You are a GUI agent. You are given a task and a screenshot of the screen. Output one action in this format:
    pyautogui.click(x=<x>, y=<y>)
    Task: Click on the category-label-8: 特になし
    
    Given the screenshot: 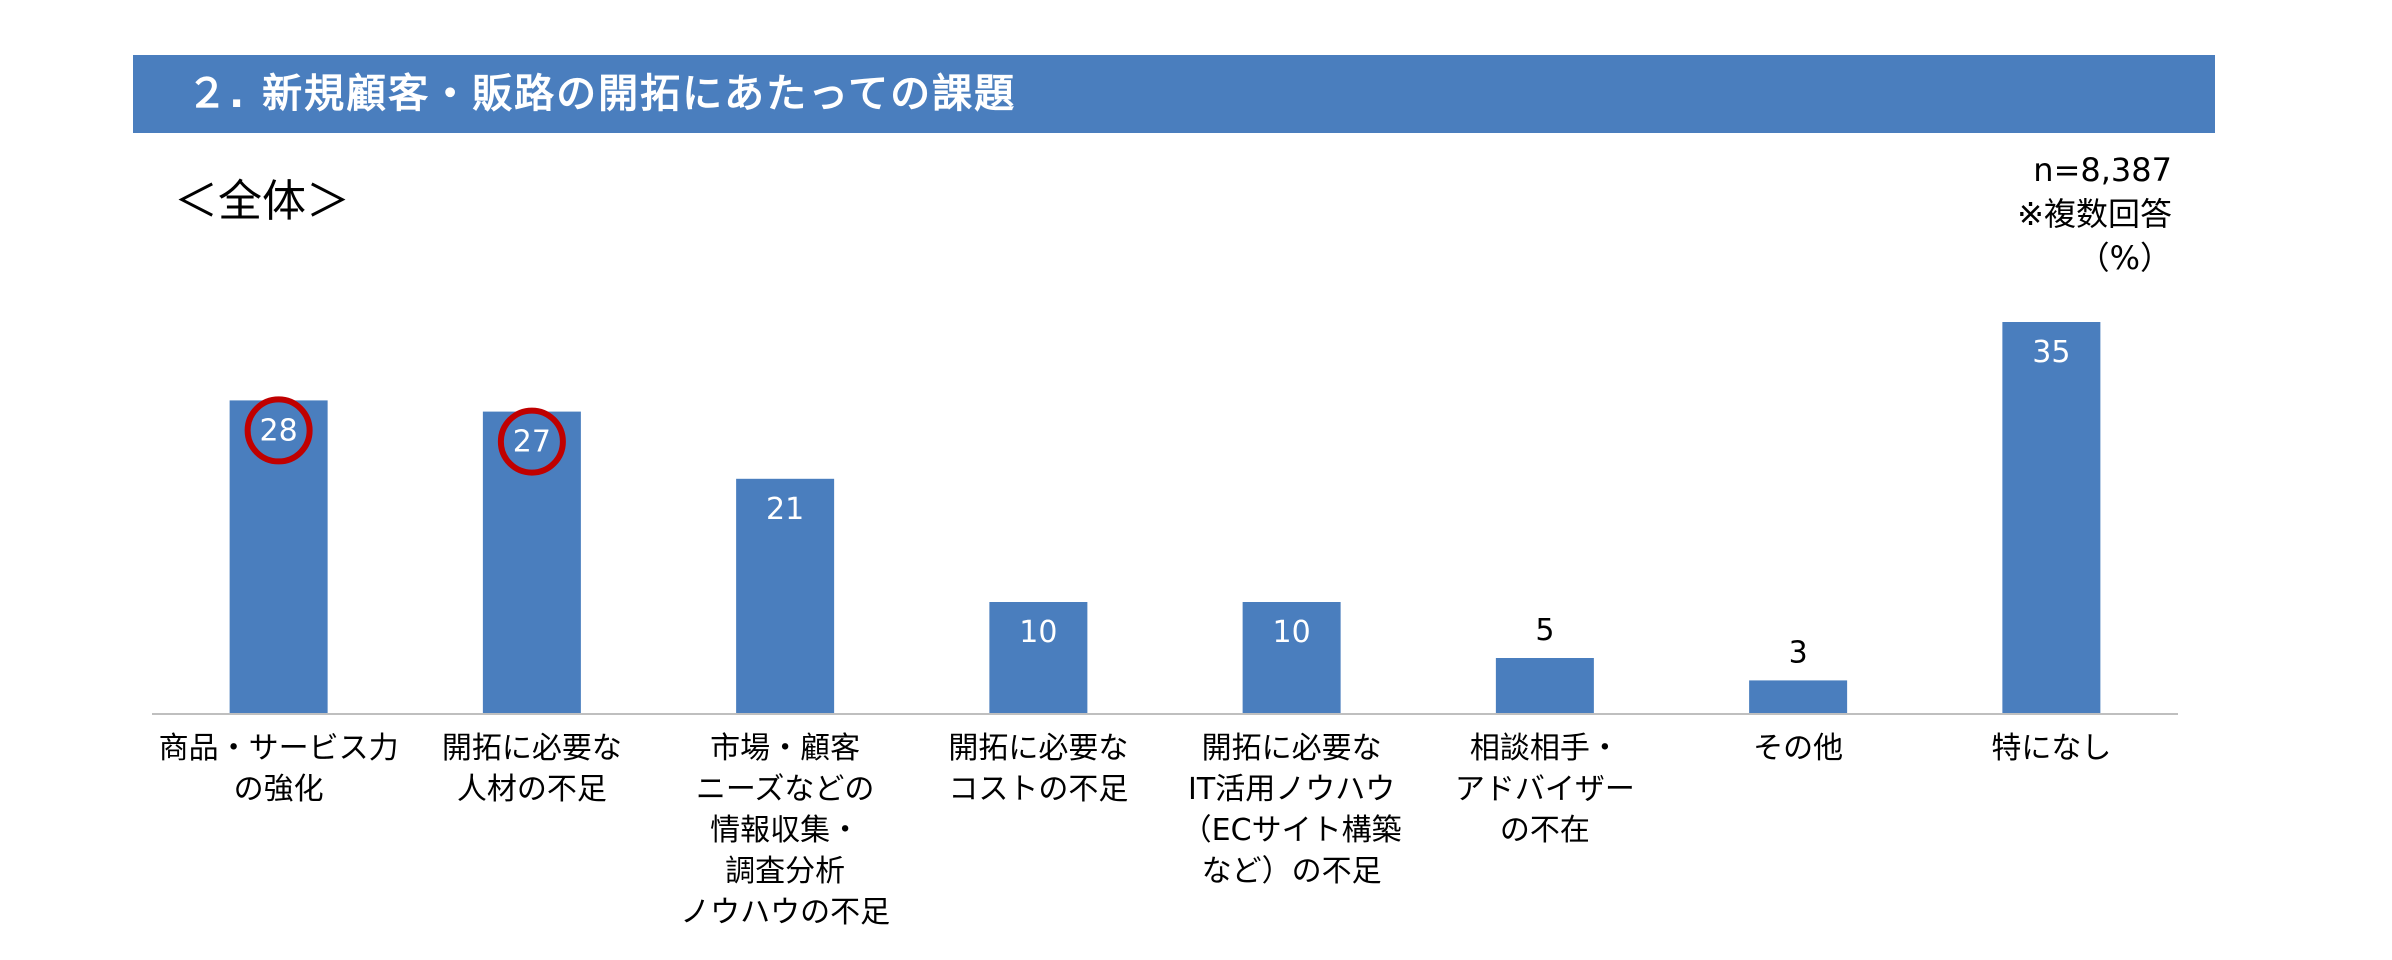 What is the action you would take?
    pyautogui.click(x=2051, y=748)
    